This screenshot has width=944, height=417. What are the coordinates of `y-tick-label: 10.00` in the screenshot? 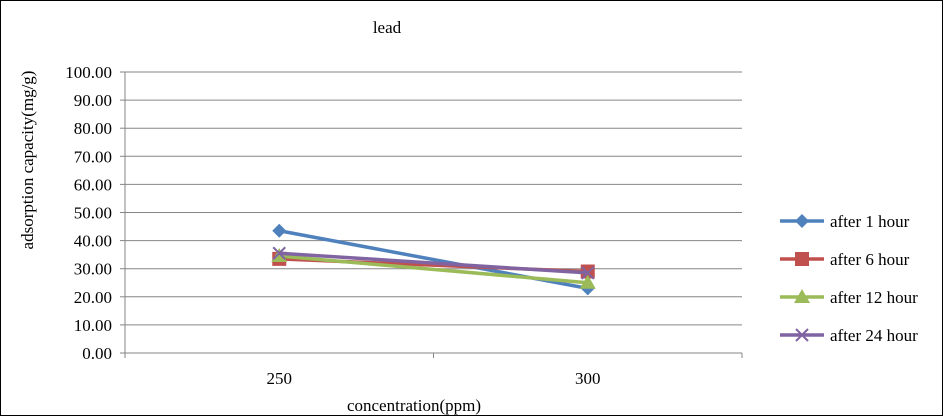 It's located at (93, 325).